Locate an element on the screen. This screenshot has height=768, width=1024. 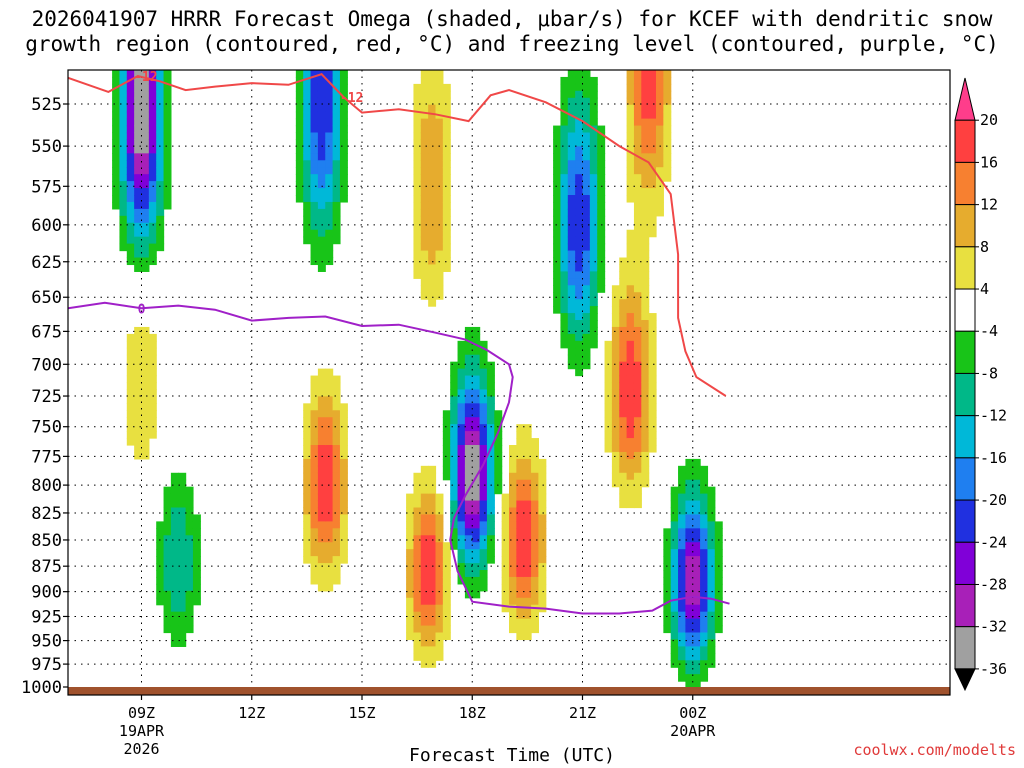
colorbar-label: 12 is located at coordinates (989, 205).